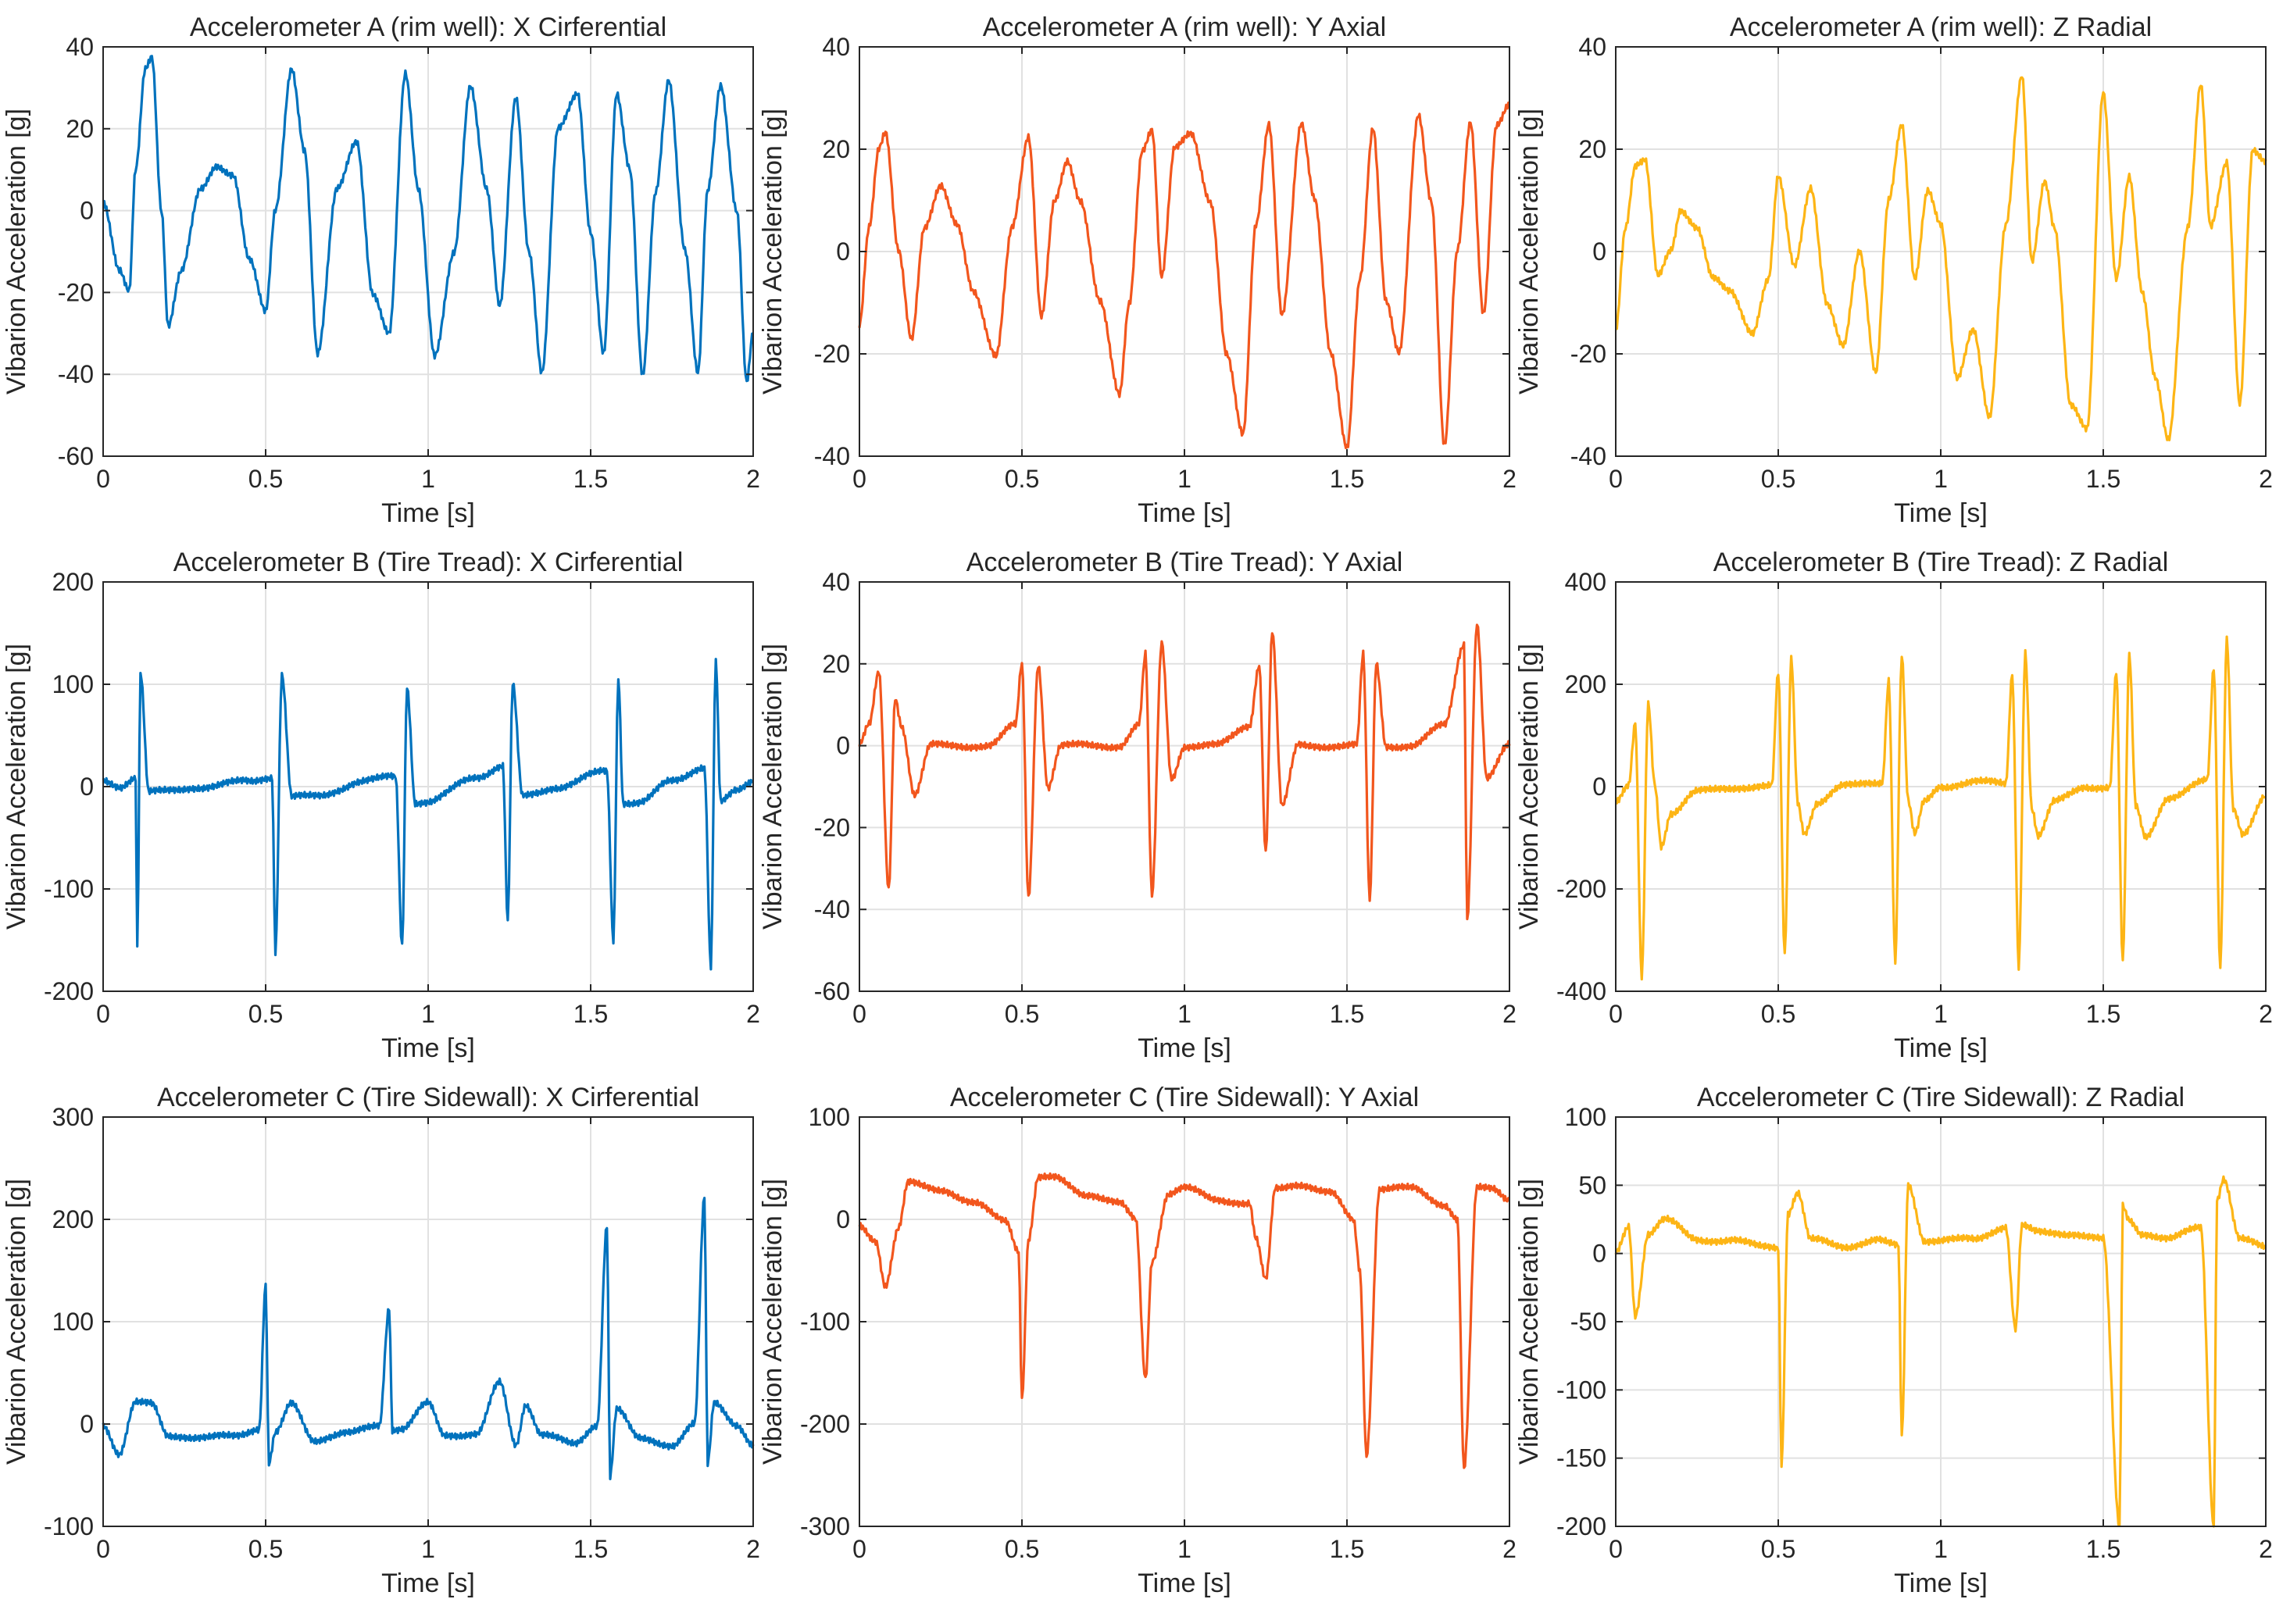 This screenshot has width=2290, height=1624. What do you see at coordinates (428, 1549) in the screenshot?
I see `chart-7-xtick-label-2: 1` at bounding box center [428, 1549].